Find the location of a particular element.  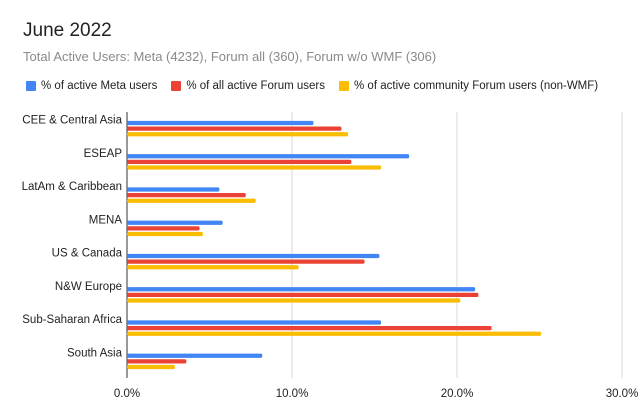

legend-item: % of active Meta users is located at coordinates (91, 86).